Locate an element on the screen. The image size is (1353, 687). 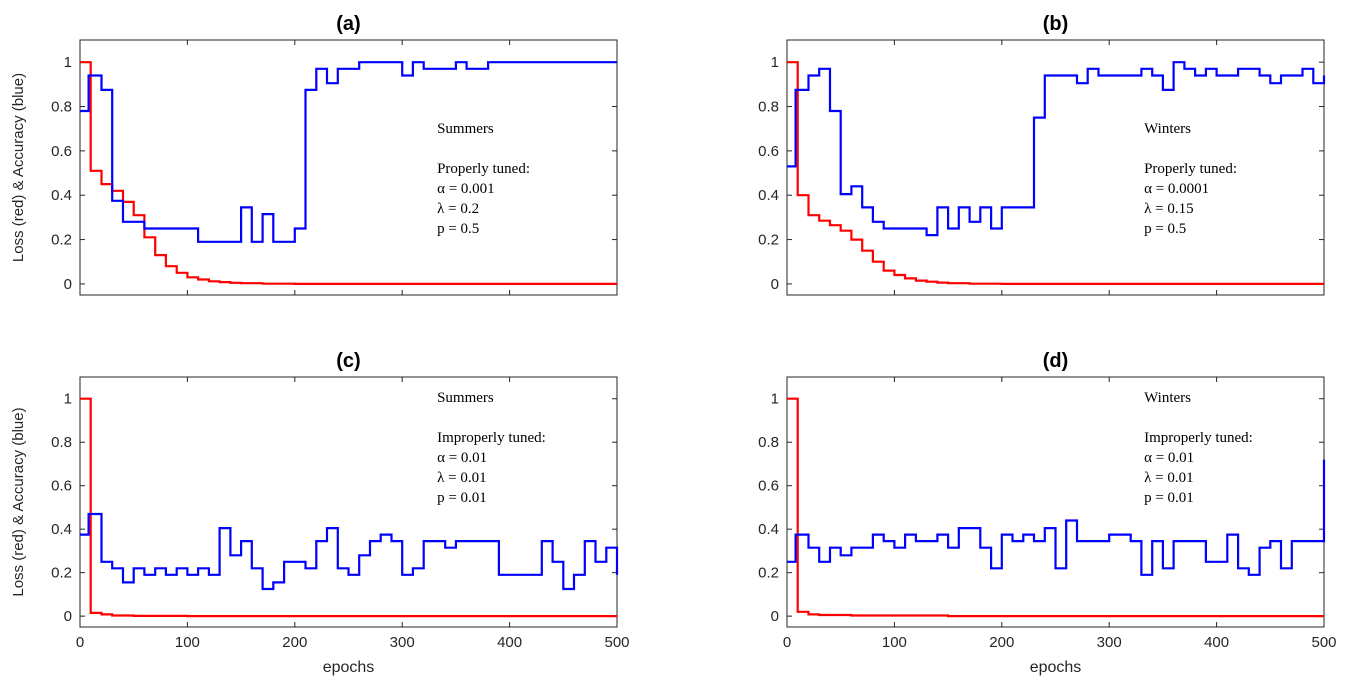
annotation-line: λ = 0.2 is located at coordinates (458, 209).